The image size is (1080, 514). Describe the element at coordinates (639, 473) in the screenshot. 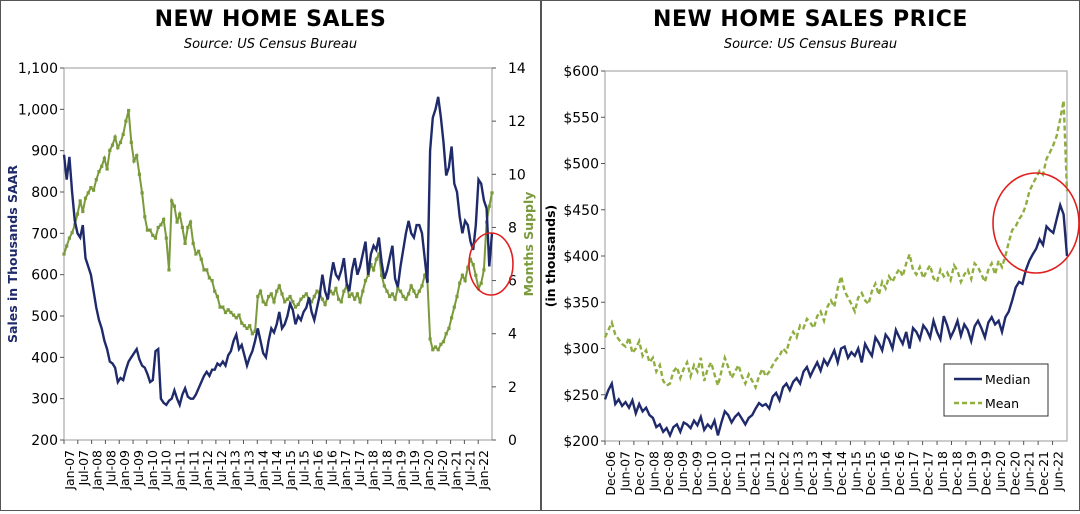

I see `x-tick-label: Dec-07` at that location.